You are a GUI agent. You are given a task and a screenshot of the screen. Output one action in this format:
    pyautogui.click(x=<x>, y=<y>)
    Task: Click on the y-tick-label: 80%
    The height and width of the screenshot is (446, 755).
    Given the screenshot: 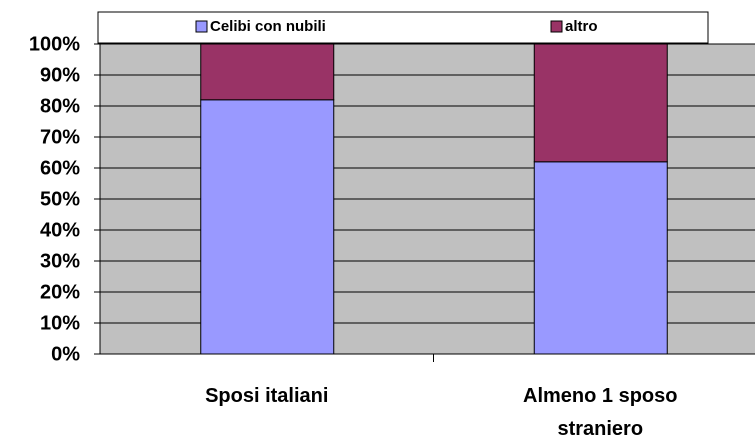 What is the action you would take?
    pyautogui.click(x=60, y=106)
    